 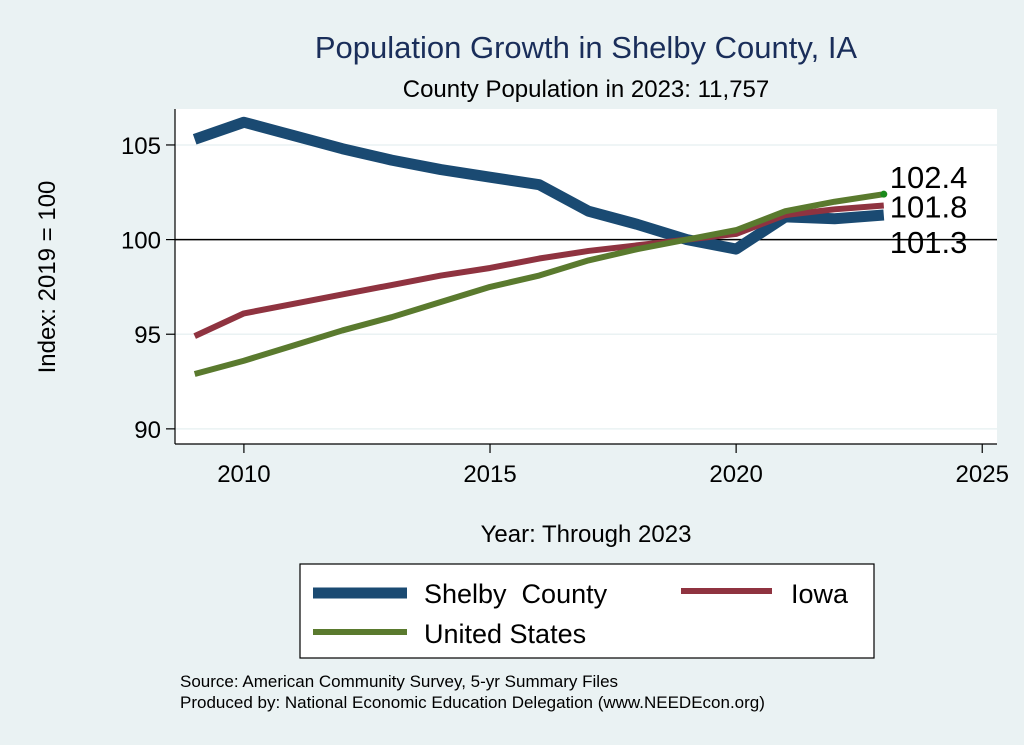 I want to click on x-tick-label: 2015, so click(x=489, y=474).